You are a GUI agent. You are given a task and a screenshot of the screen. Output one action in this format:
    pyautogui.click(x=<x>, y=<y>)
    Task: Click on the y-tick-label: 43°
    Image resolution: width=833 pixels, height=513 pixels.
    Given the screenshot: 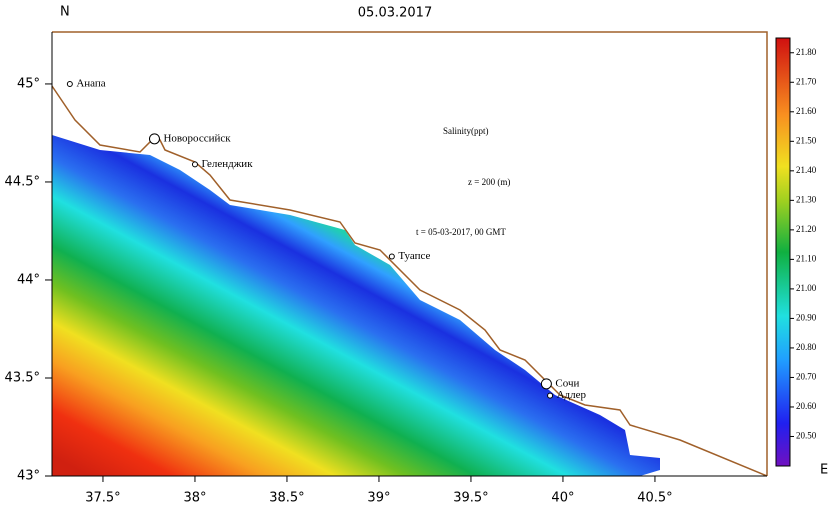 What is the action you would take?
    pyautogui.click(x=28, y=476)
    